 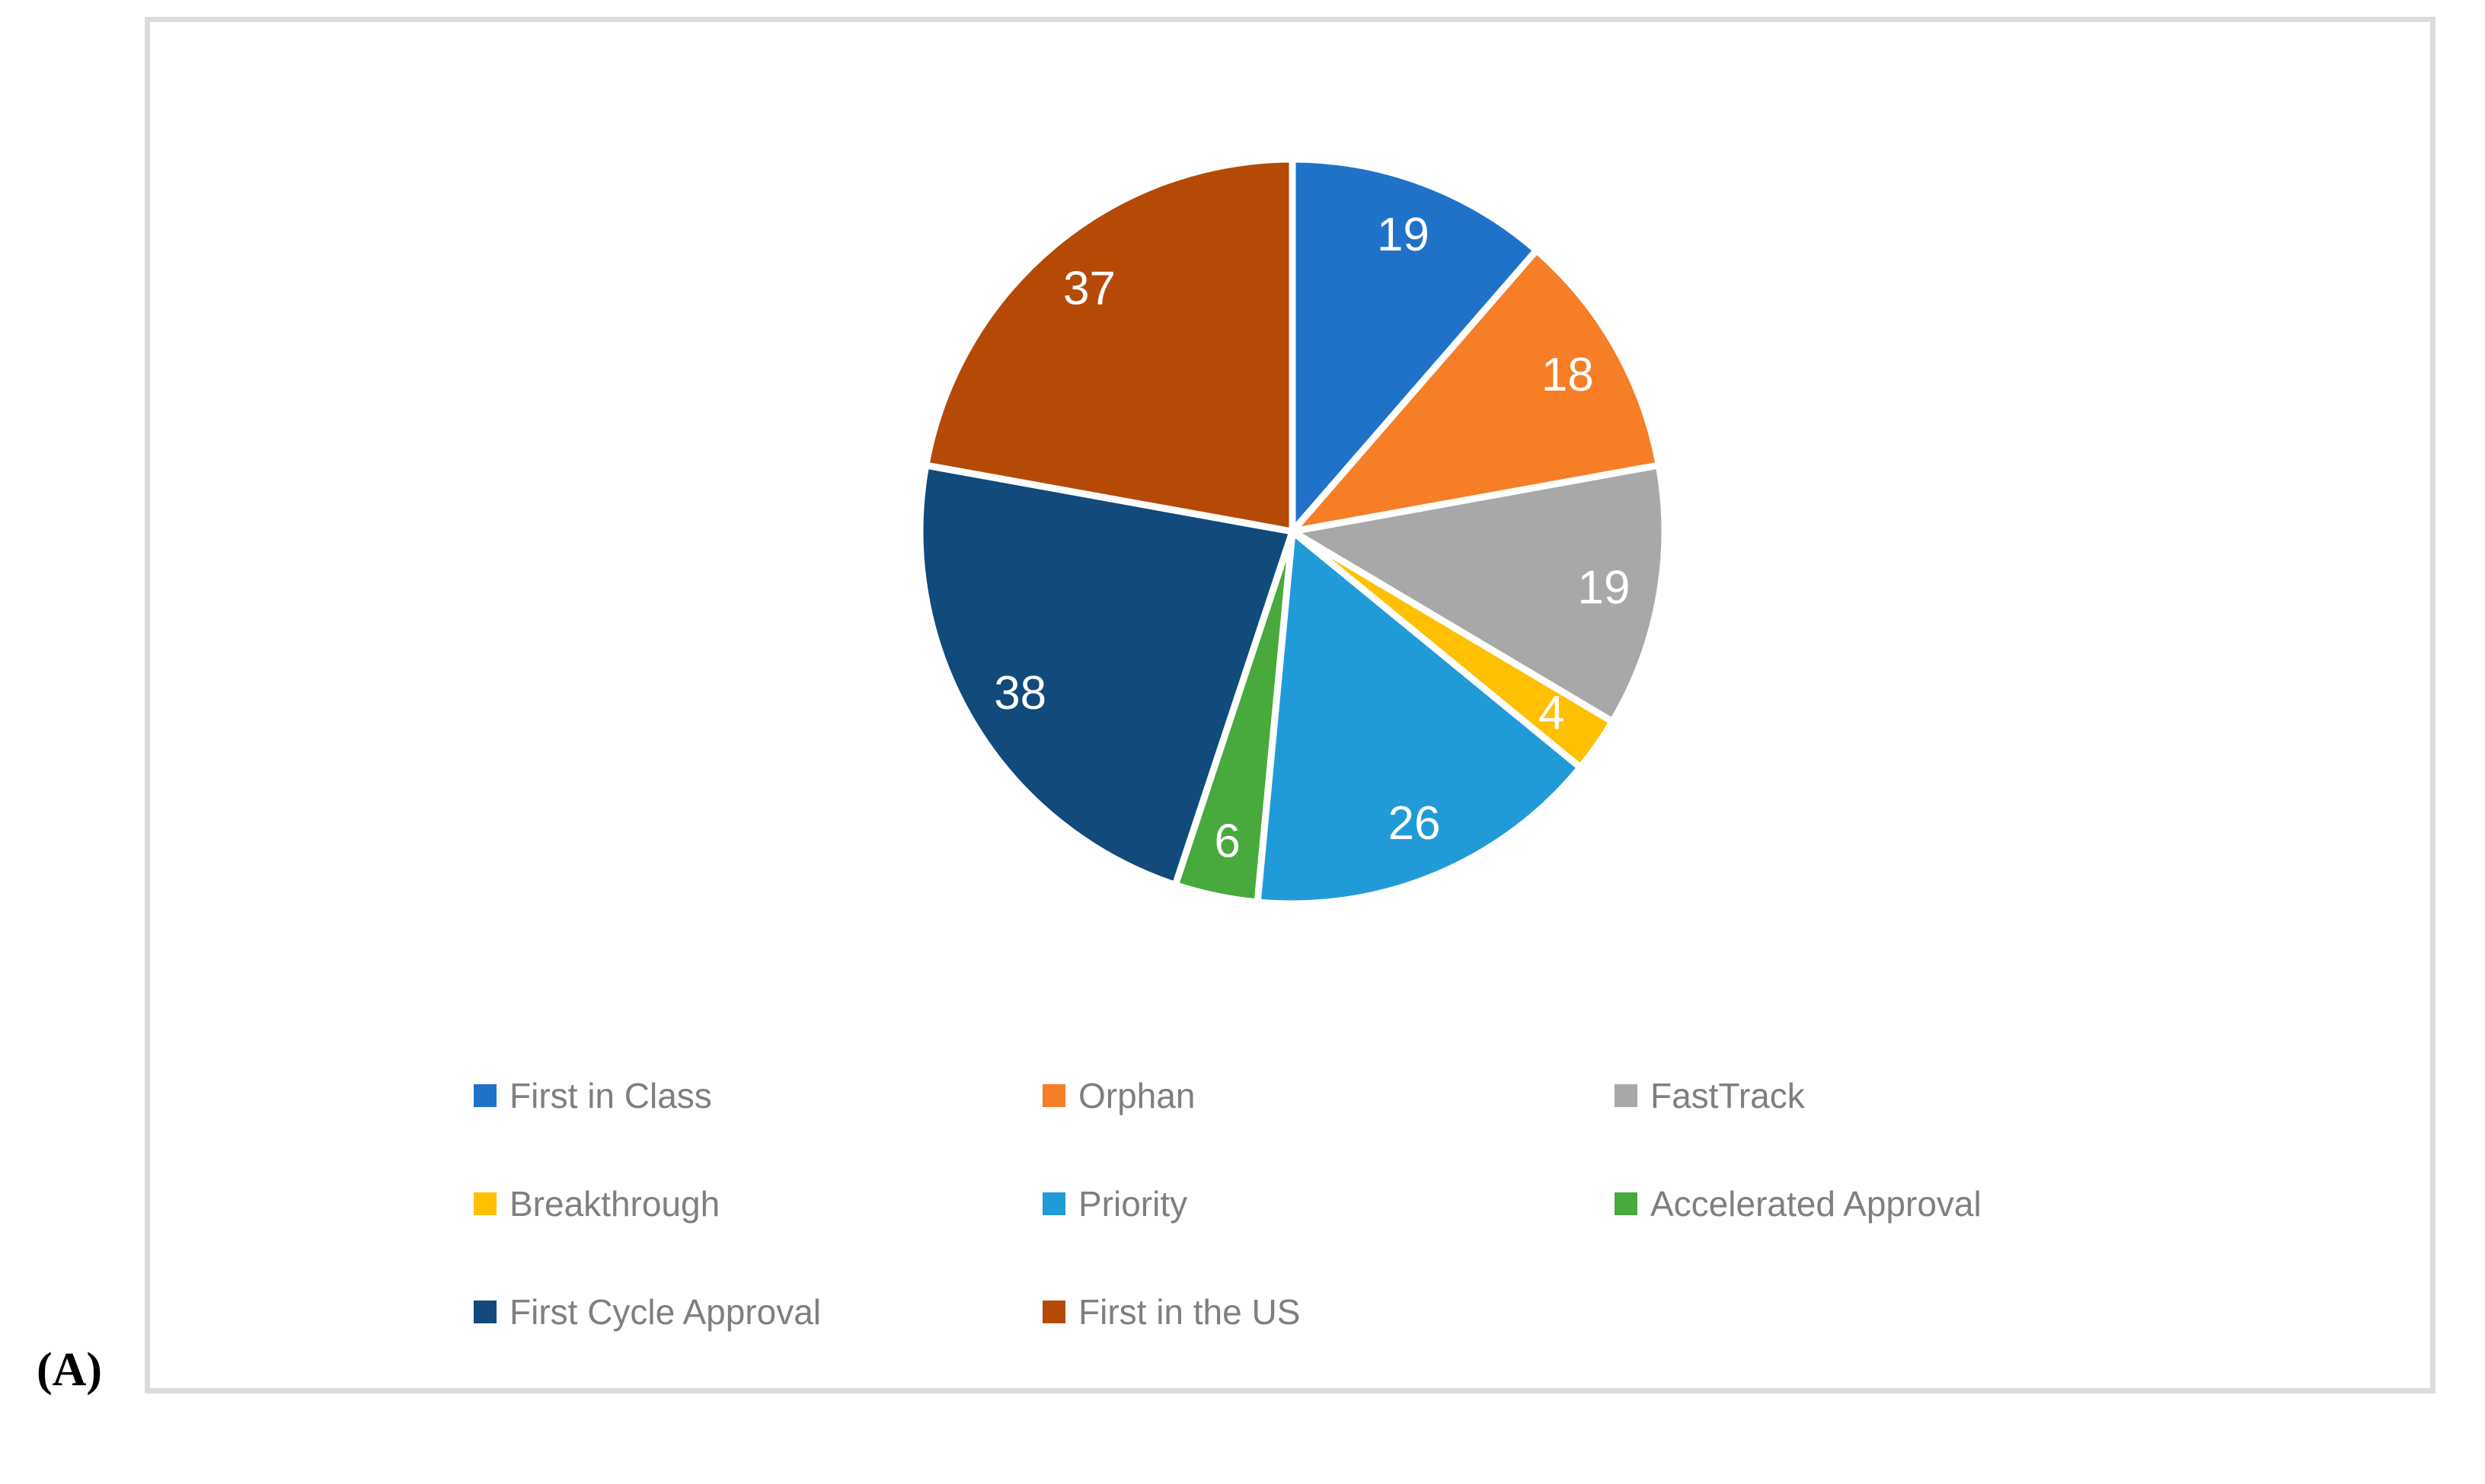 What do you see at coordinates (1478, 593) in the screenshot?
I see `pie-slice-fasttrack` at bounding box center [1478, 593].